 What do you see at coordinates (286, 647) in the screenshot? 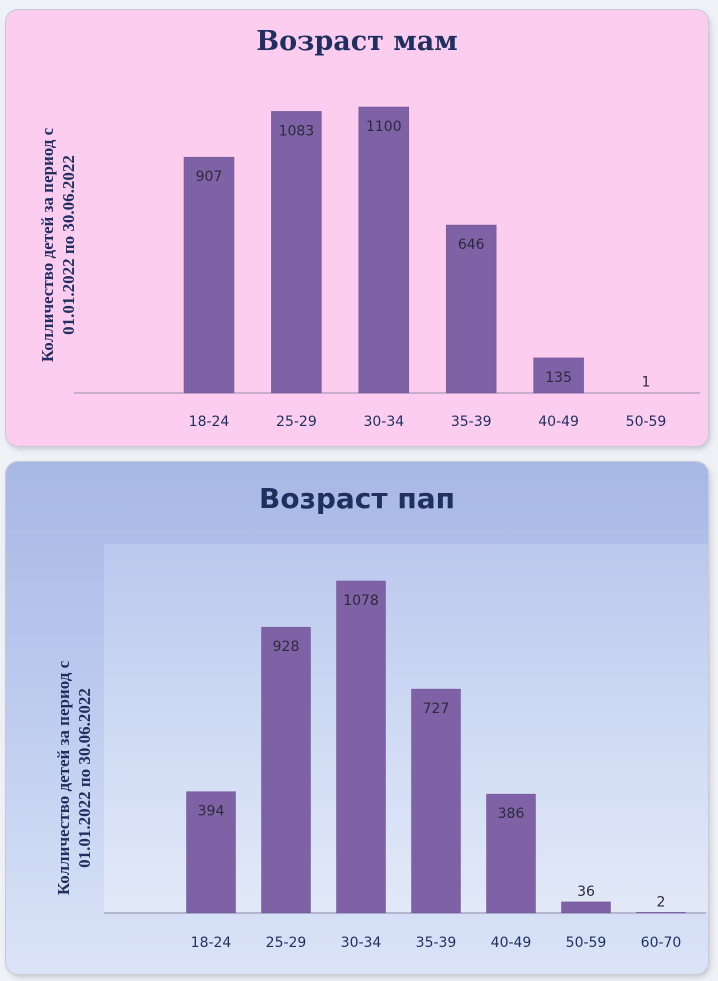
I see `dad-value-label-25-29: 928` at bounding box center [286, 647].